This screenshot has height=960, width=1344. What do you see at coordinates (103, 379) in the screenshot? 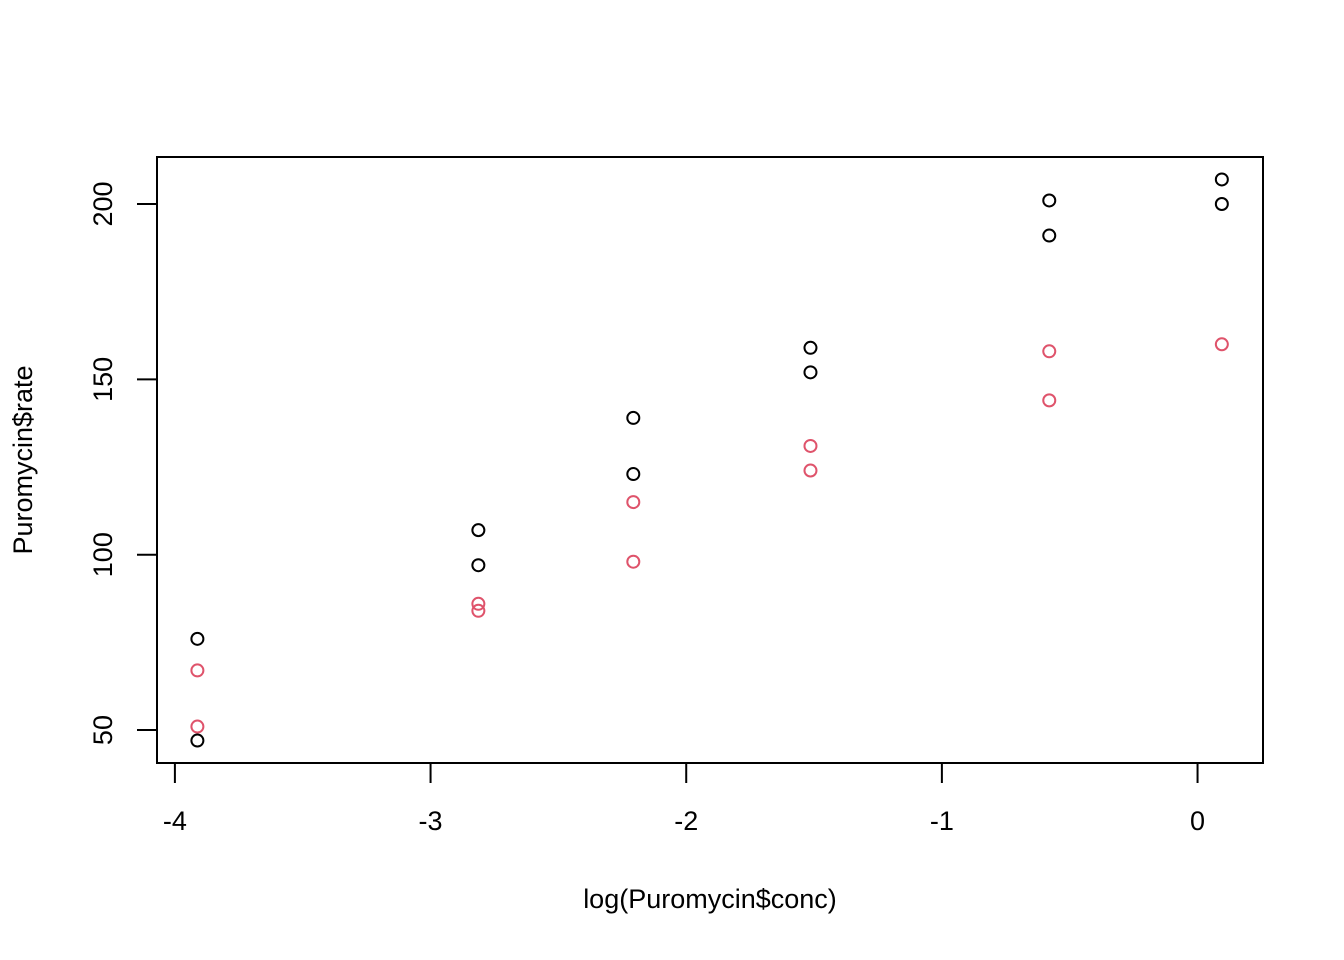
I see `y-tick-label: 150` at bounding box center [103, 379].